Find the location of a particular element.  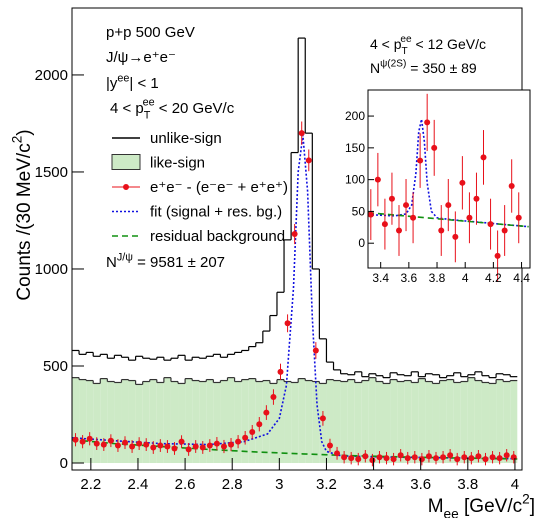

text-part: J/ψ→e⁺e⁻ is located at coordinates (141, 57).